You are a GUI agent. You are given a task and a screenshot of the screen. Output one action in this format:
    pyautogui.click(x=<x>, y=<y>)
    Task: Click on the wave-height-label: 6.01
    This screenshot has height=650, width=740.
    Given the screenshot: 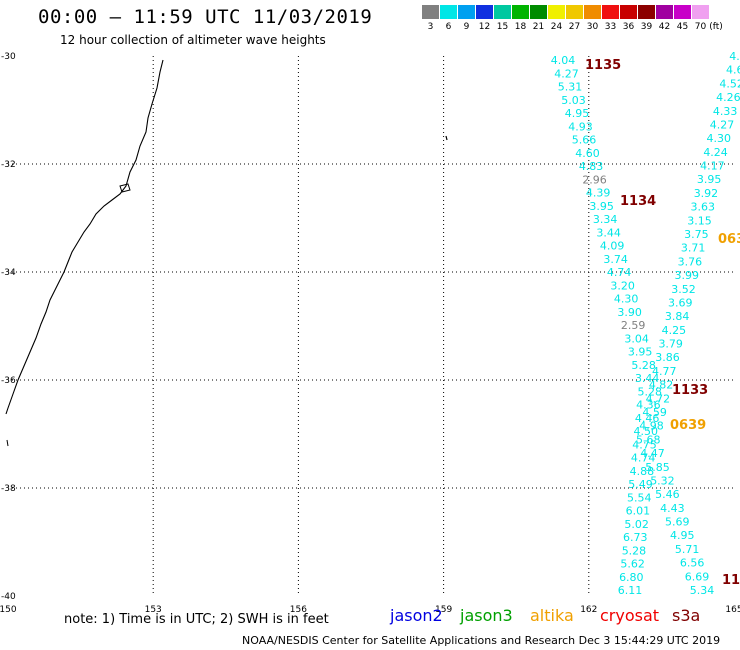 What is the action you would take?
    pyautogui.click(x=638, y=511)
    